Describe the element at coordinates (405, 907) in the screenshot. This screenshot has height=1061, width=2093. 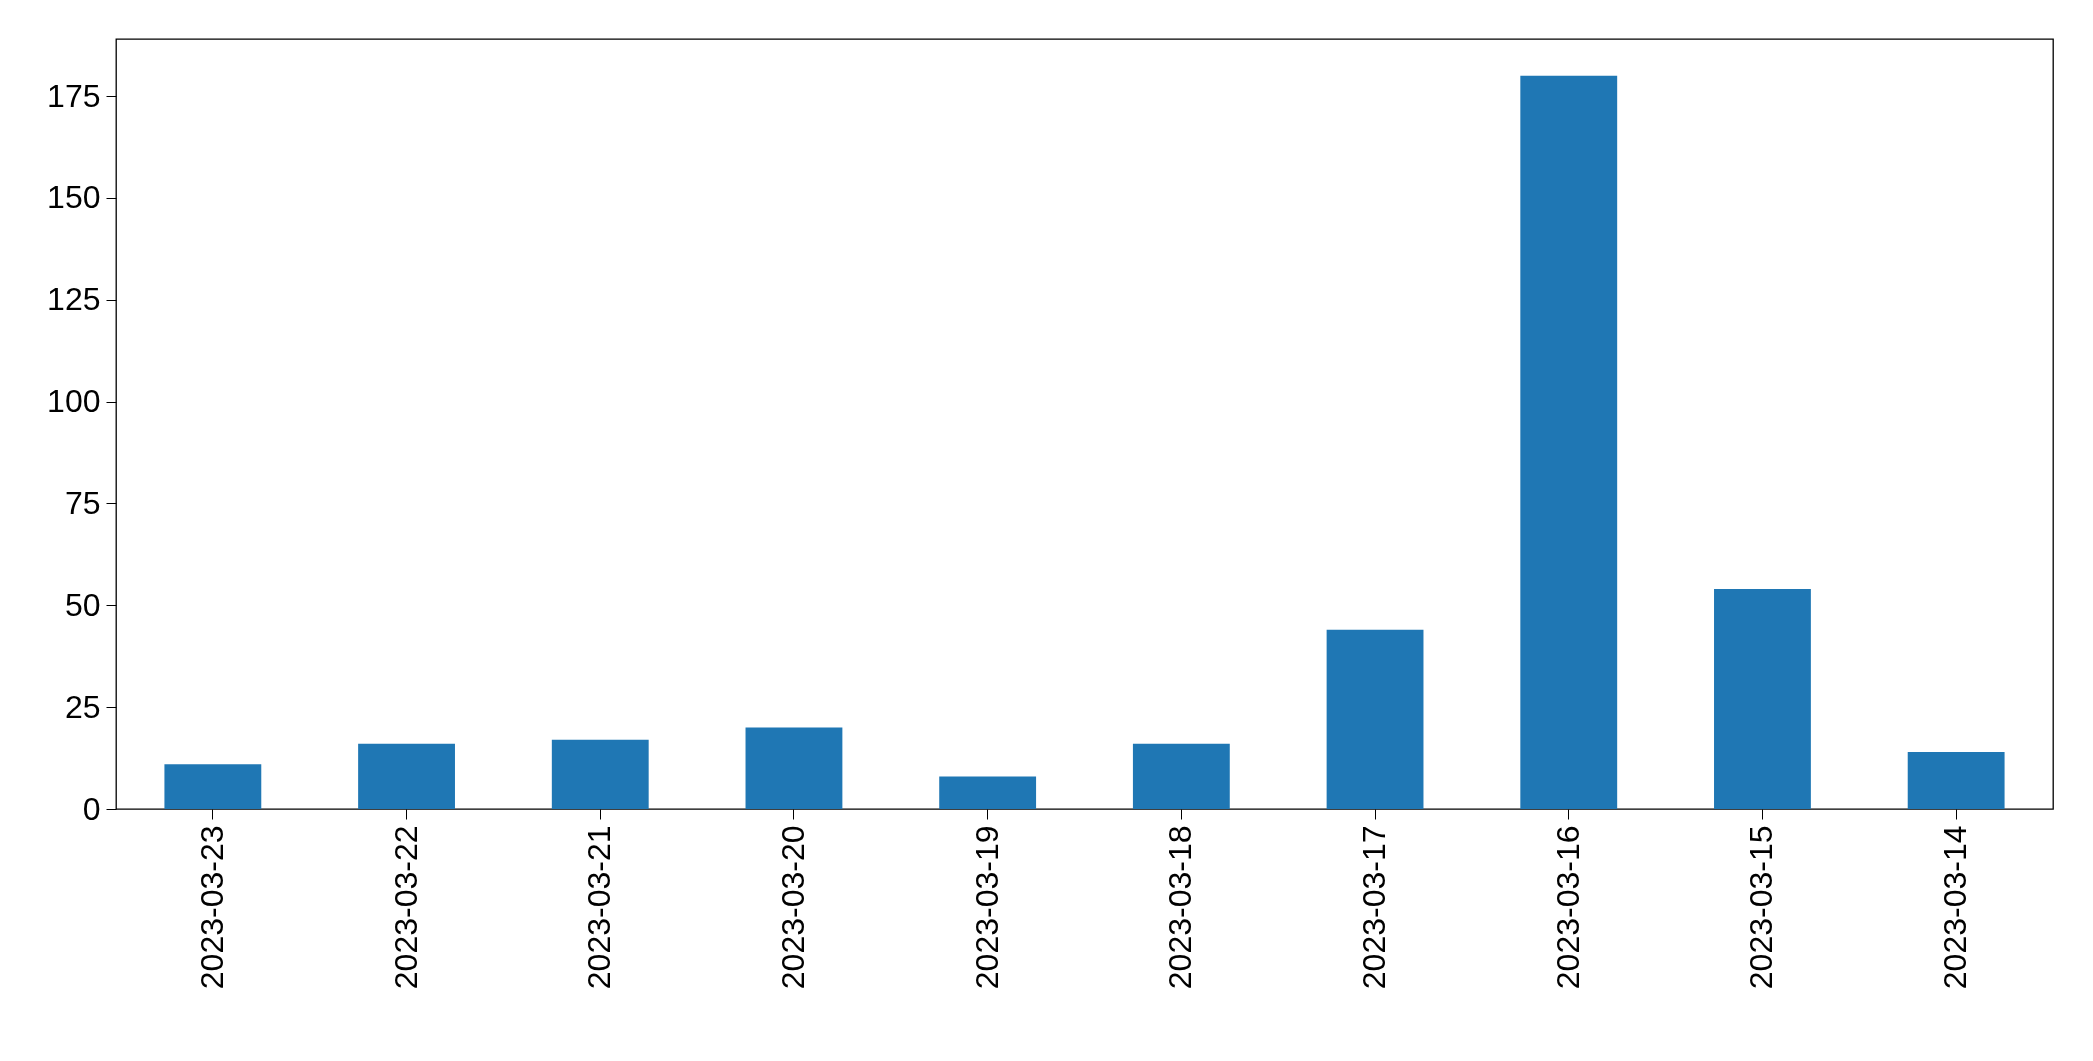
I see `x-tick-label: 2023-03-22` at that location.